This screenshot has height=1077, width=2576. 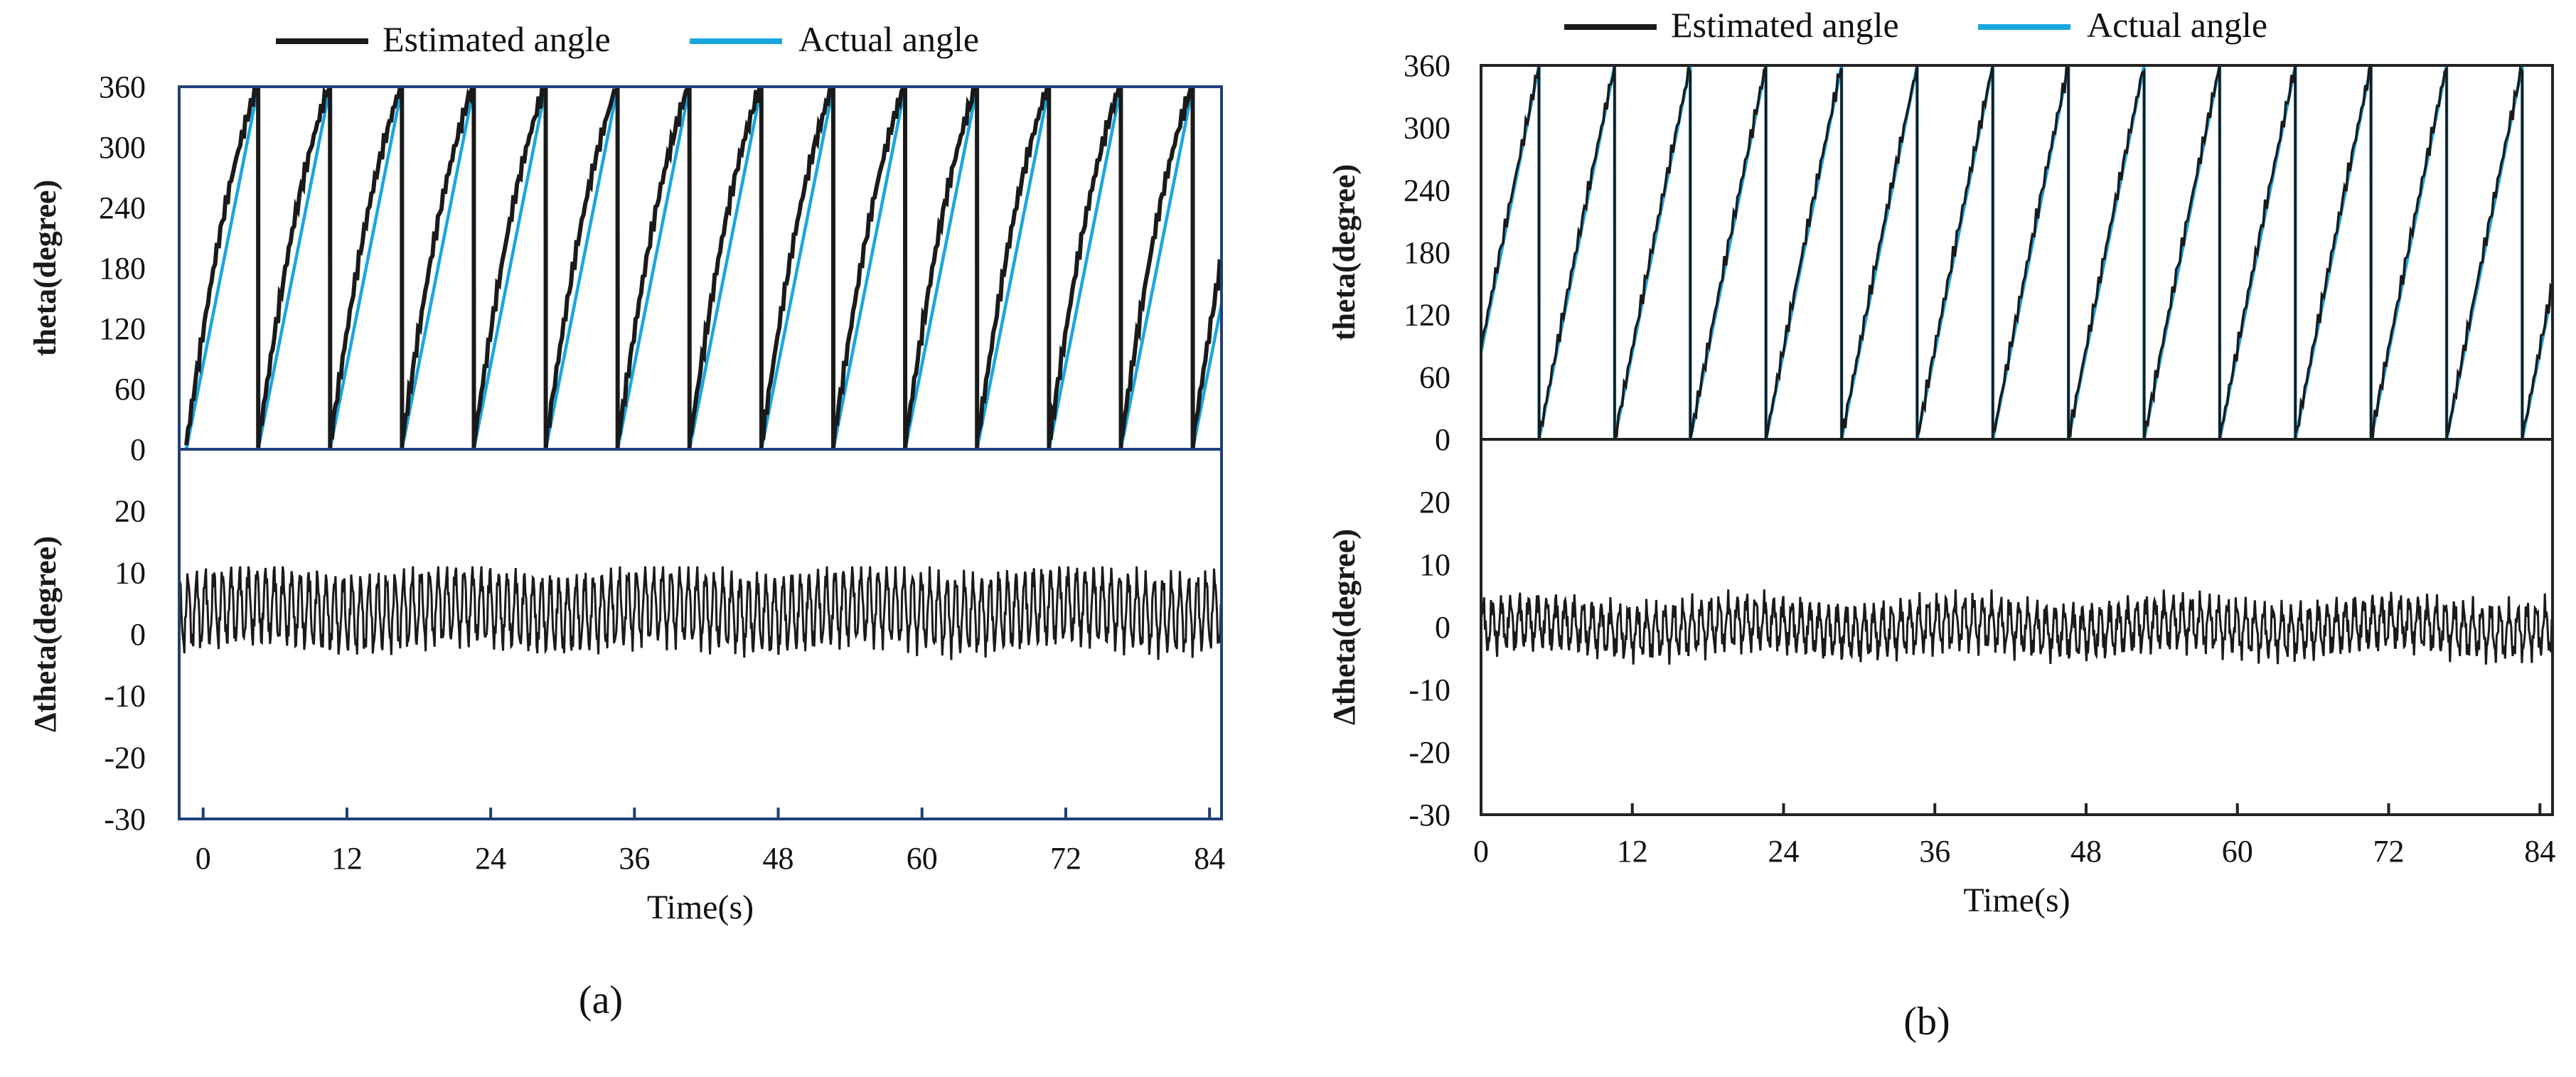 What do you see at coordinates (1926, 1022) in the screenshot?
I see `panel-caption-b: (b)` at bounding box center [1926, 1022].